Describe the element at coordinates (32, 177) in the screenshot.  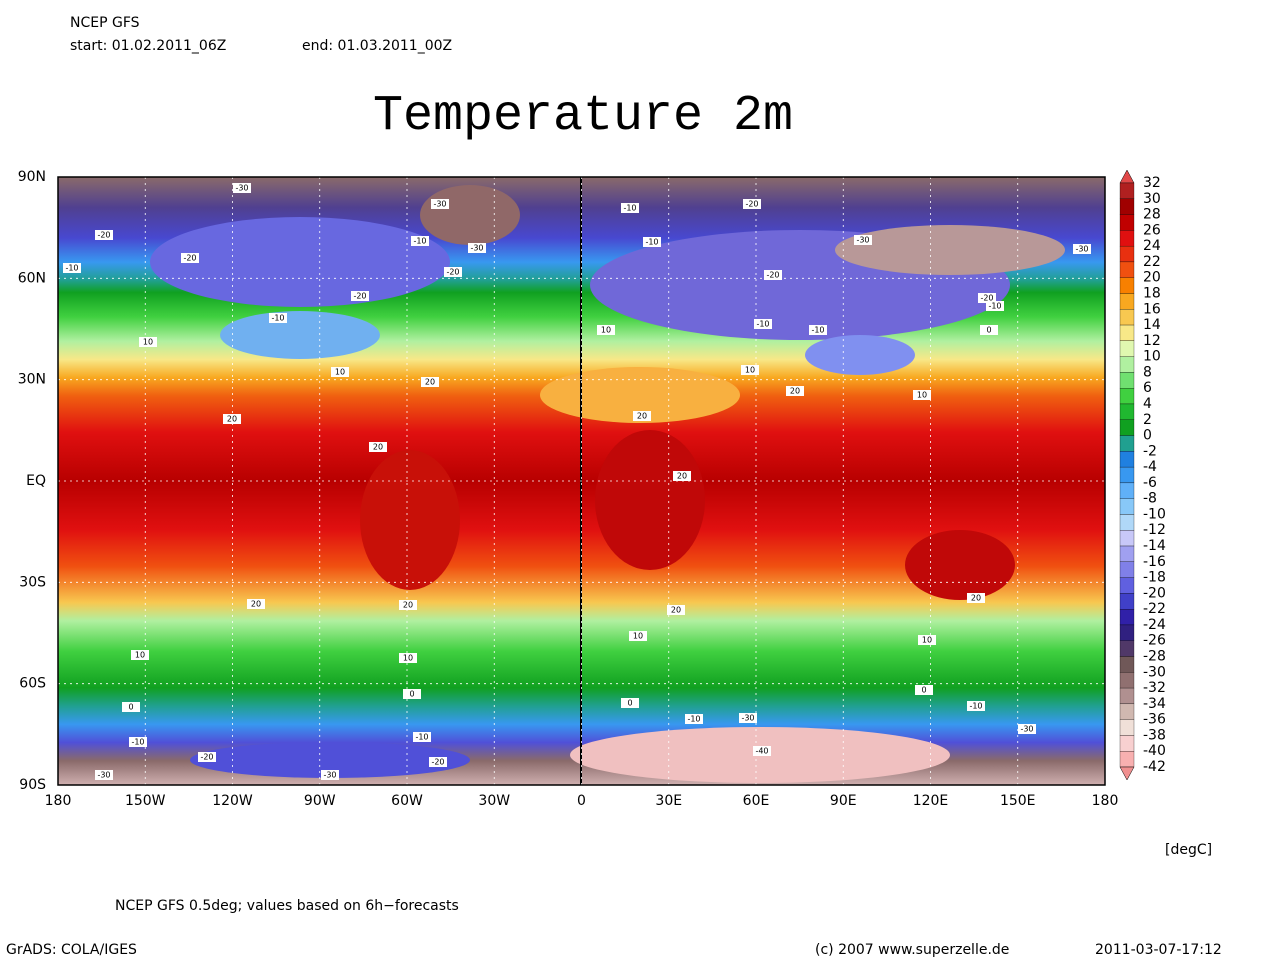
I see `lat-label: 90N` at that location.